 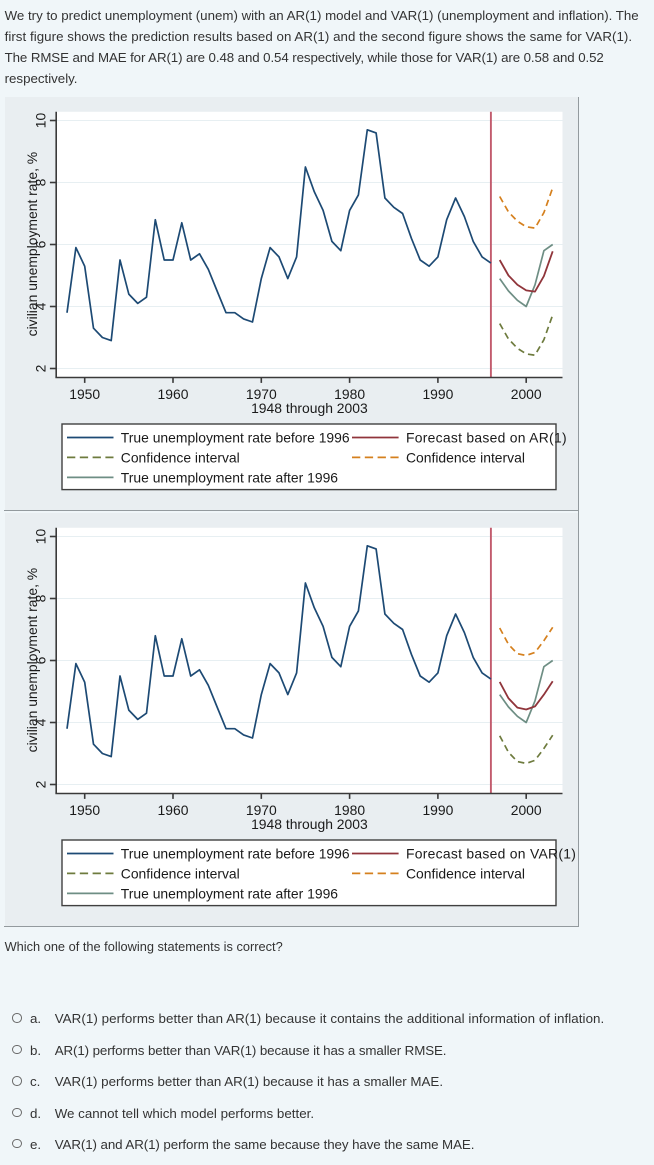 I want to click on svg-text: Forecast based on AR(1), so click(x=486, y=437).